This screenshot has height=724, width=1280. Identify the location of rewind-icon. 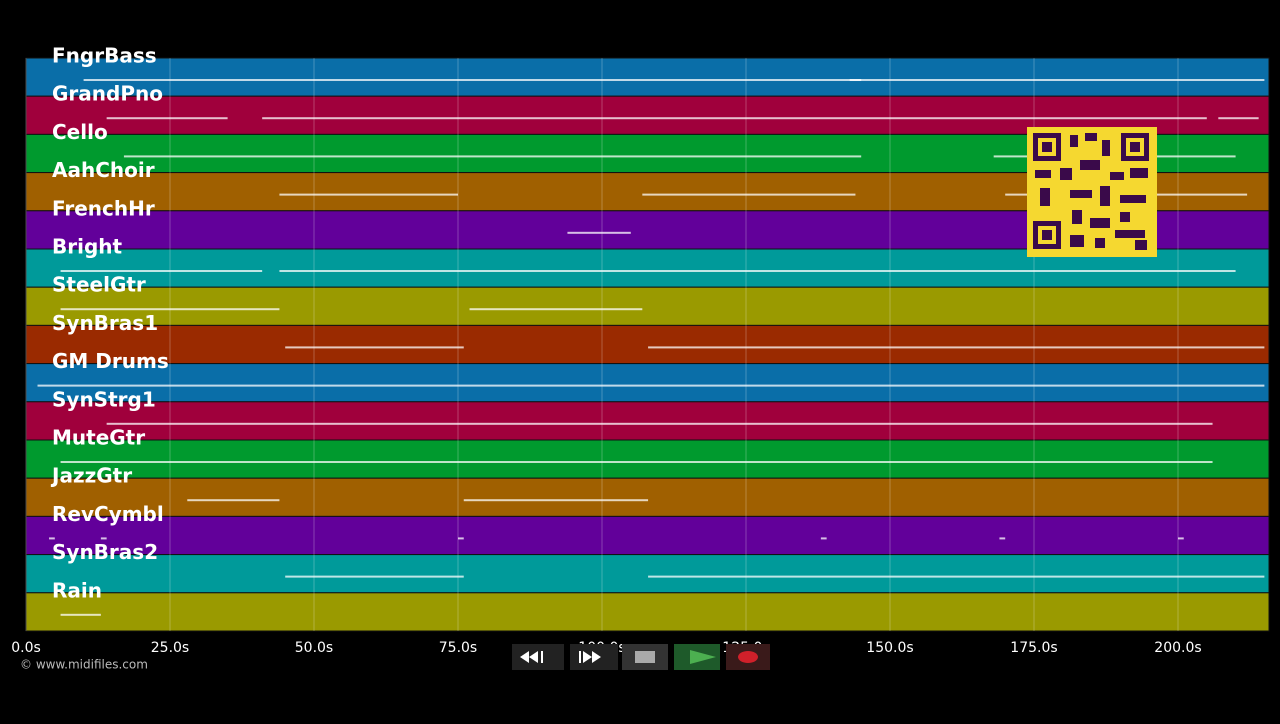
(531, 657).